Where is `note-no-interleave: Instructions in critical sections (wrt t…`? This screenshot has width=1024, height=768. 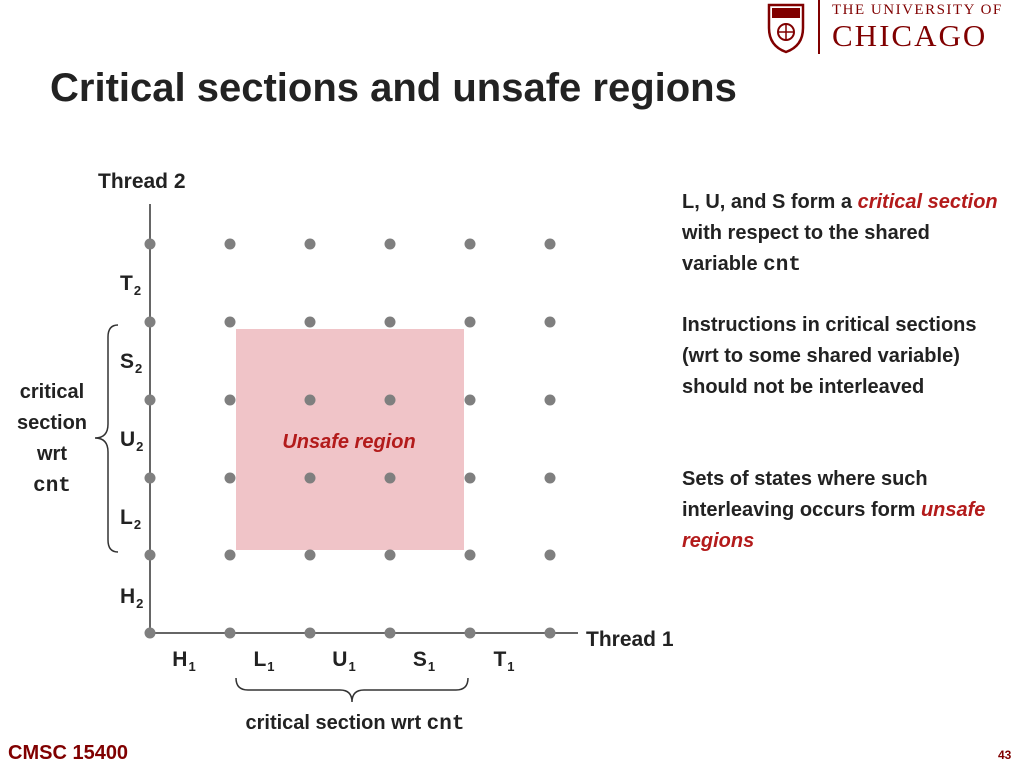 note-no-interleave: Instructions in critical sections (wrt t… is located at coordinates (829, 356).